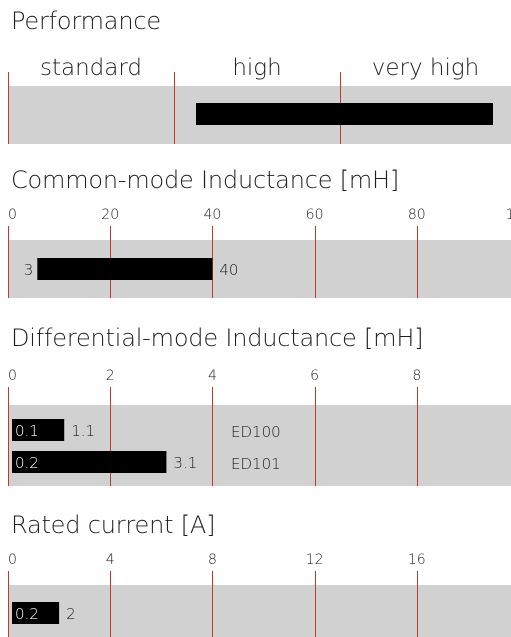 The height and width of the screenshot is (637, 511). Describe the element at coordinates (256, 432) in the screenshot. I see `differential-mode-series-label: ED100` at that location.